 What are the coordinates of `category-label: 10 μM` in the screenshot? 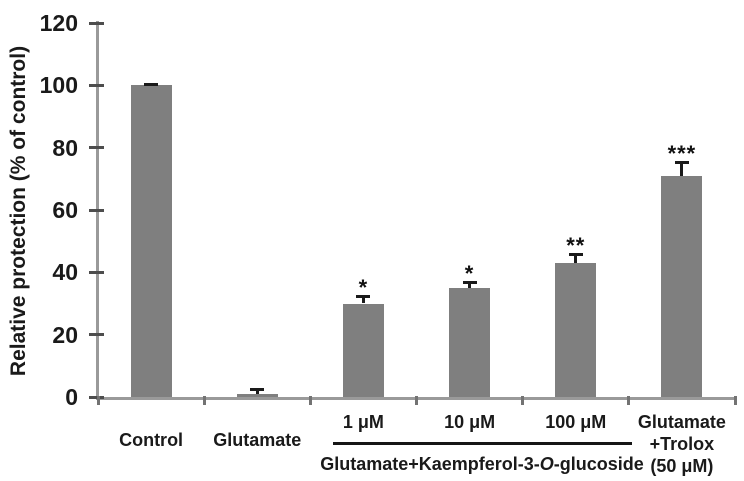 It's located at (470, 422).